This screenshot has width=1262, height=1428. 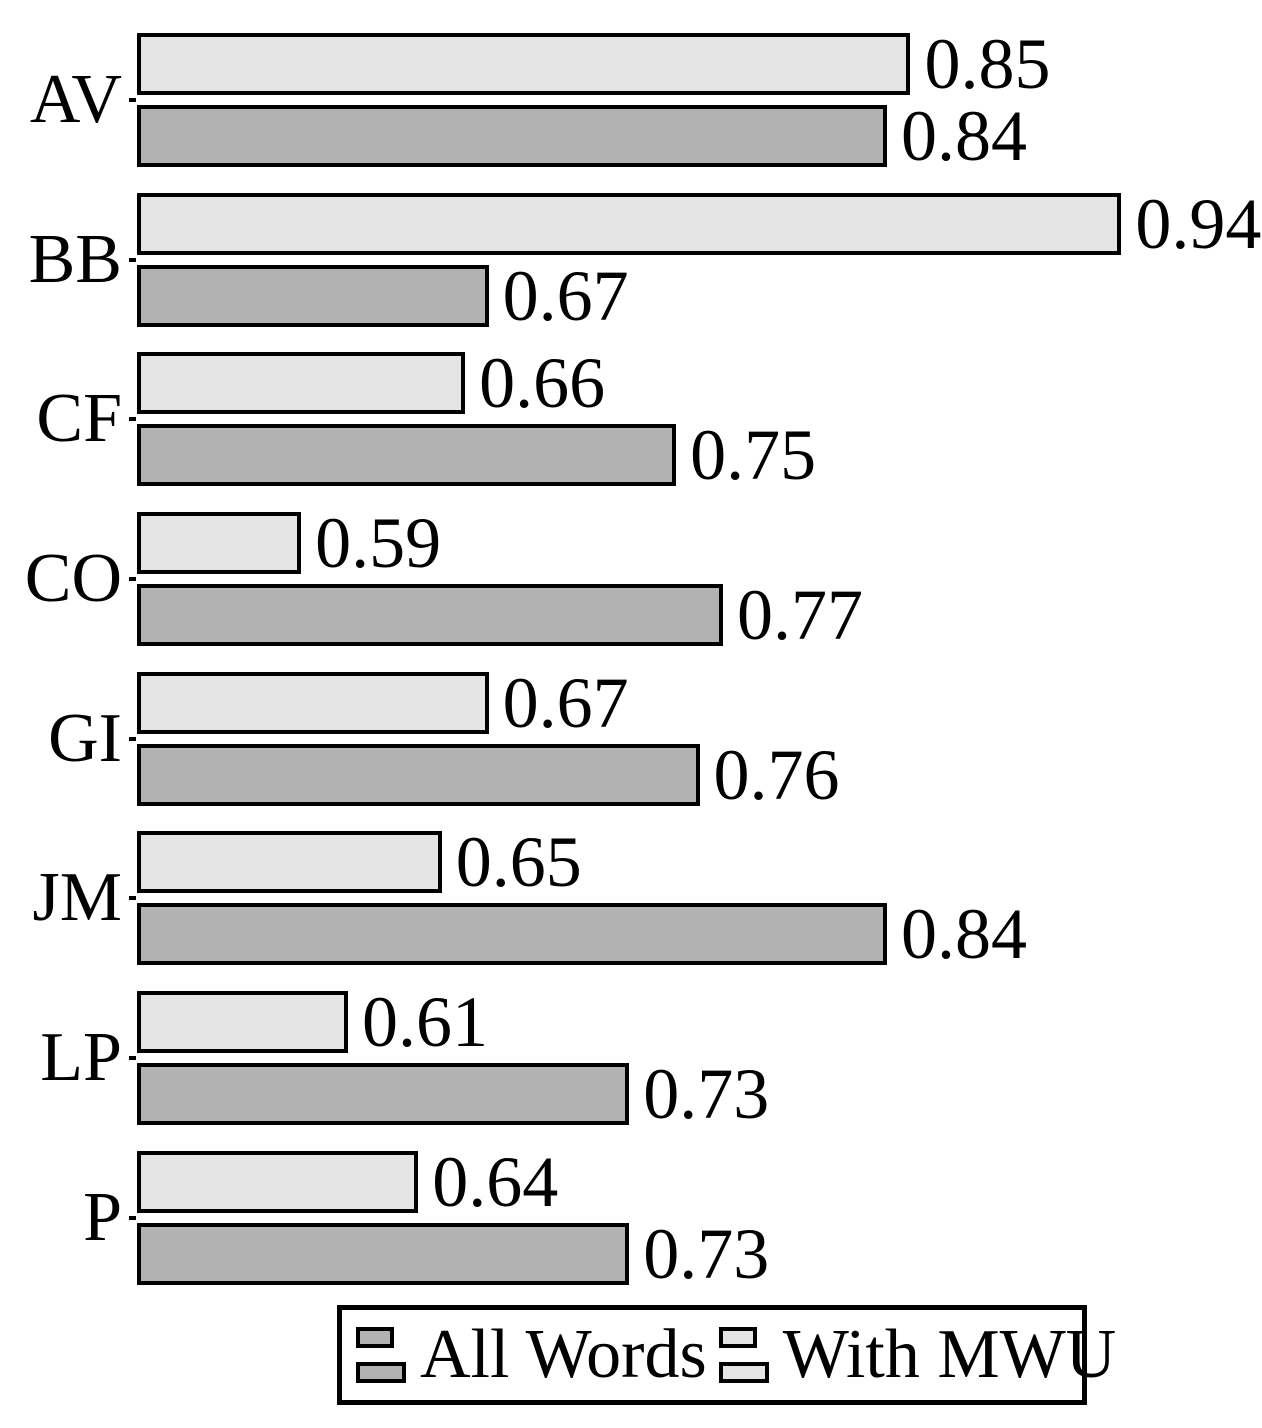 I want to click on category-label: CF, so click(x=79, y=418).